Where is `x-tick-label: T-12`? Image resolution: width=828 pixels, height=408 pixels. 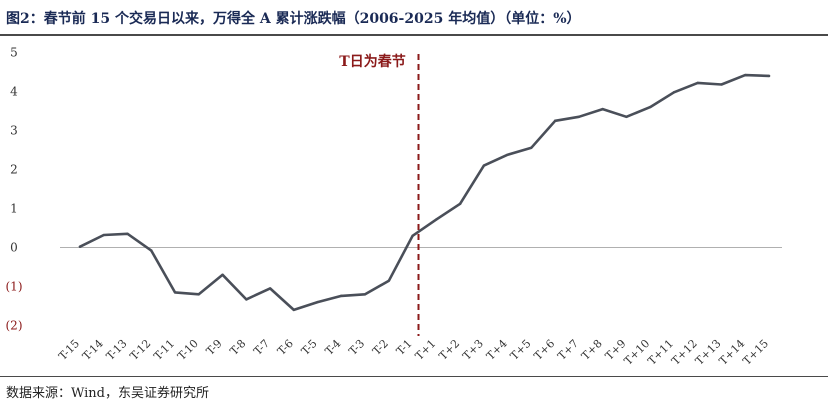 x-tick-label: T-12 is located at coordinates (140, 350).